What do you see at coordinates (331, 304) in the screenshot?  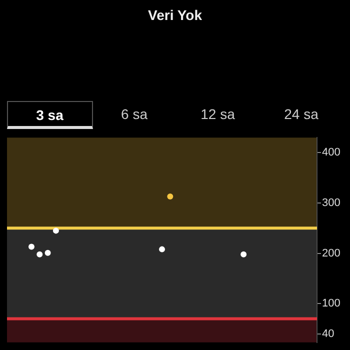 I see `y-tick-label: 100` at bounding box center [331, 304].